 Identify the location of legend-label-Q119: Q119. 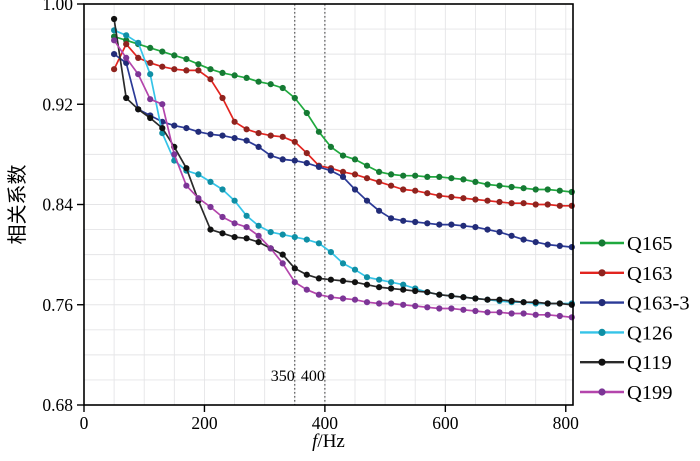
(649, 363).